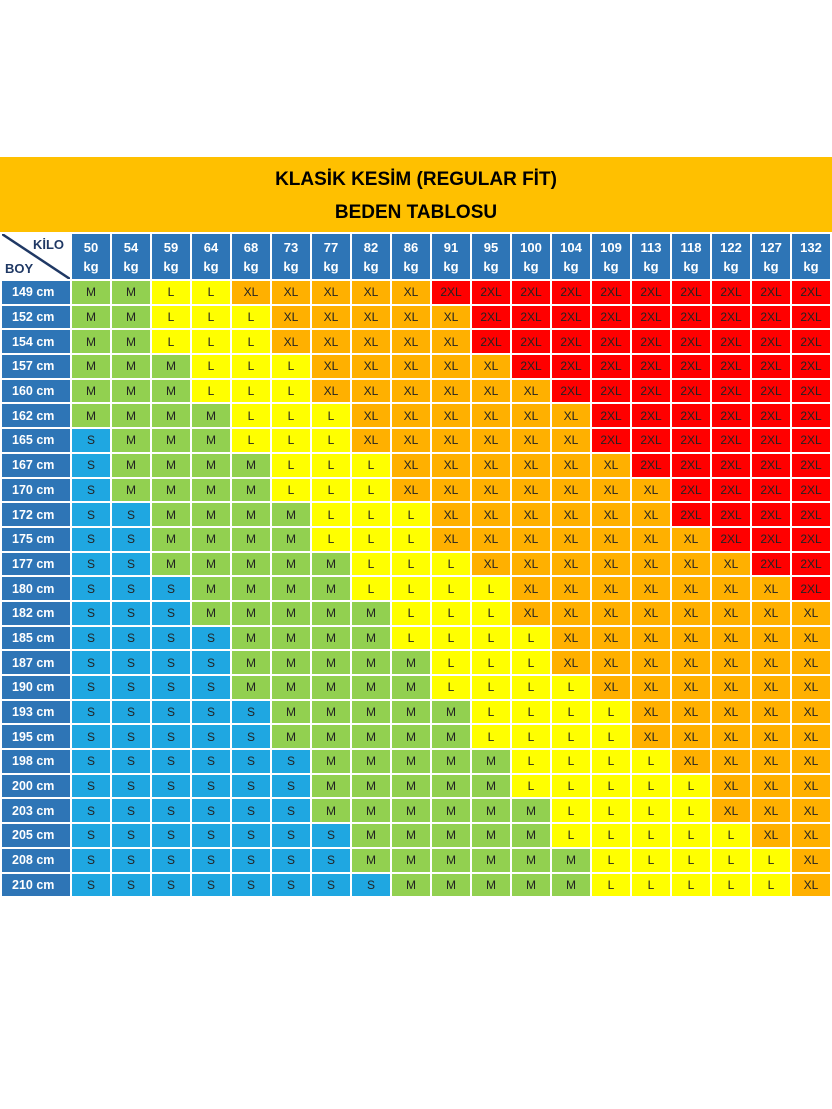 This screenshot has height=1109, width=832. Describe the element at coordinates (416, 613) in the screenshot. I see `table-row: 182 cm S S S M M M M M L L L XL XL XL XL XL XL XL XL` at that location.